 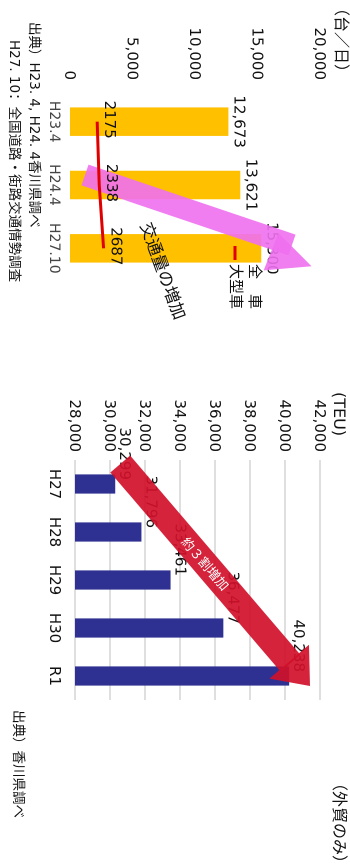 What do you see at coordinates (55, 532) in the screenshot?
I see `x-tick-label: H28` at bounding box center [55, 532].